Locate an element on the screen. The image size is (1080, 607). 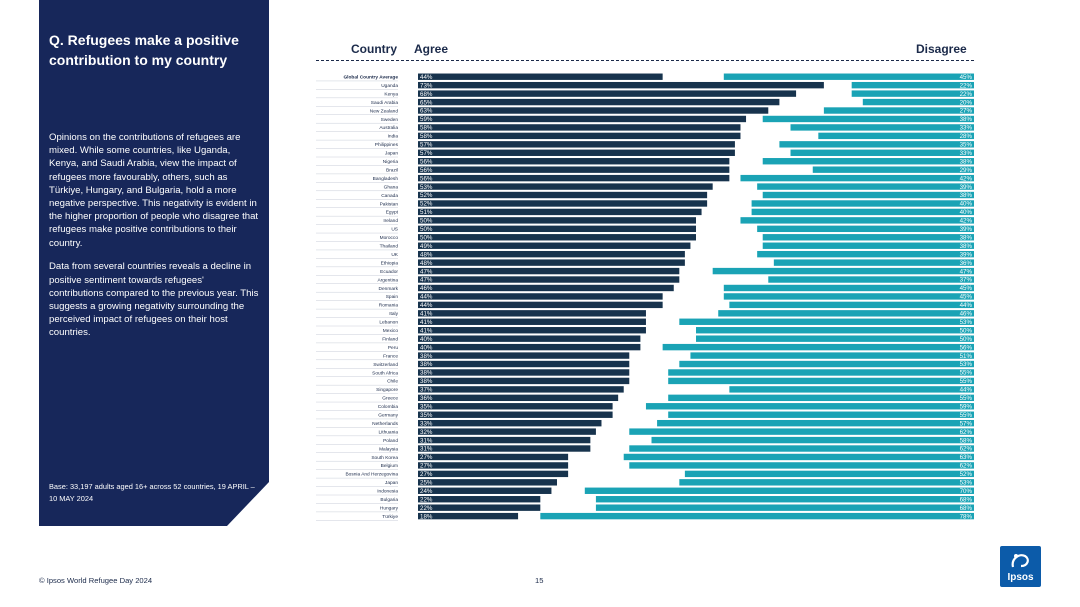
disagree-value-label: 50% is located at coordinates (966, 339).